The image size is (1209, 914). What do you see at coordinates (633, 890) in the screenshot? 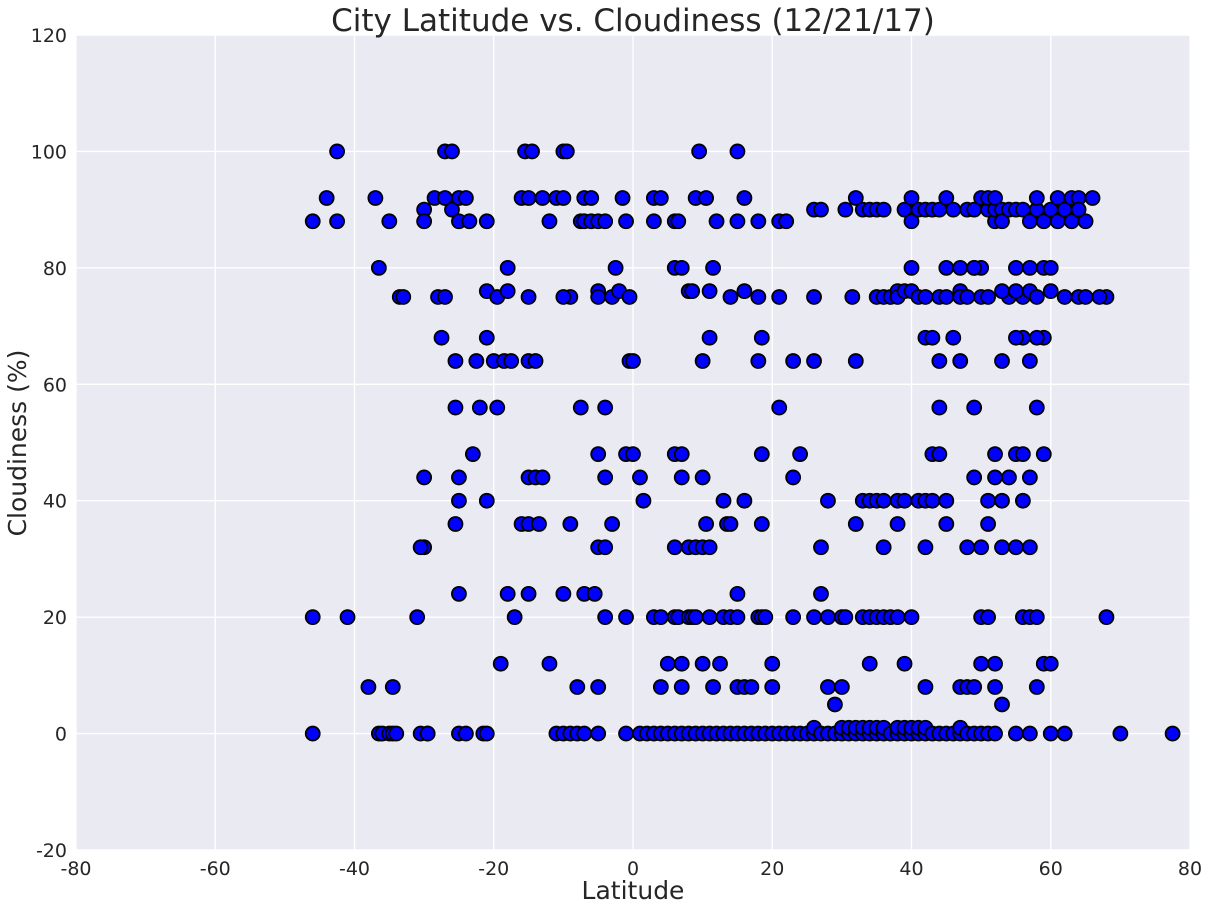
I see `x-axis-label: Latitude` at bounding box center [633, 890].